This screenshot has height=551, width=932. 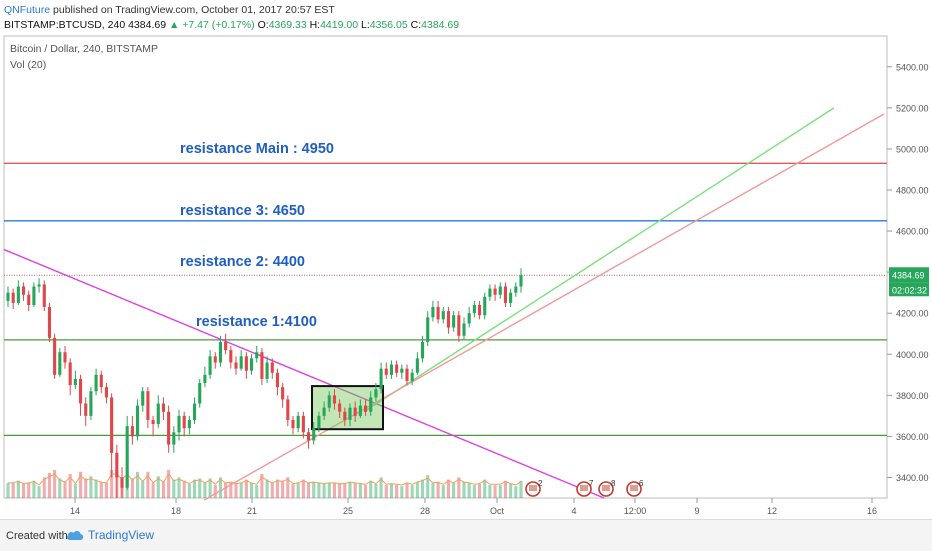 I want to click on economic-event-flag-icon: 8, so click(x=607, y=488).